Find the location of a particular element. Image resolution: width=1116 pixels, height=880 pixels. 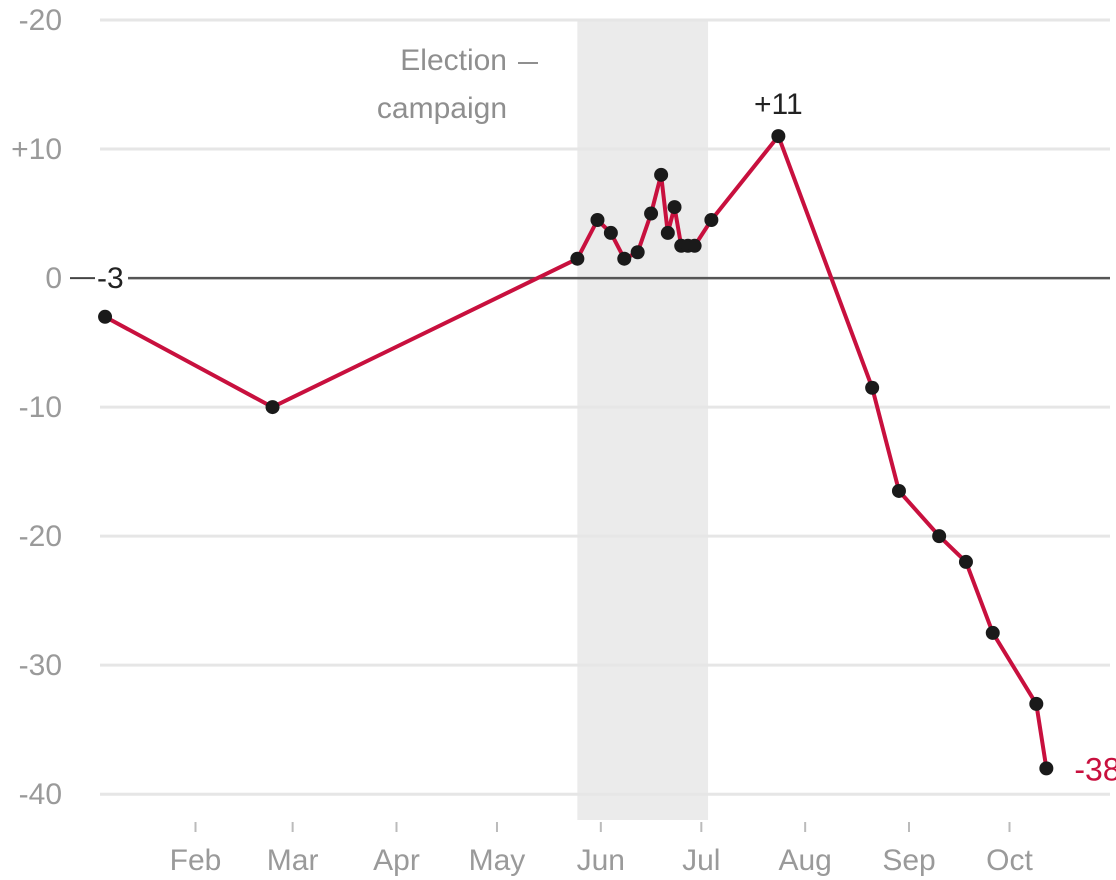

x-tick-label-7: Sep is located at coordinates (908, 860).